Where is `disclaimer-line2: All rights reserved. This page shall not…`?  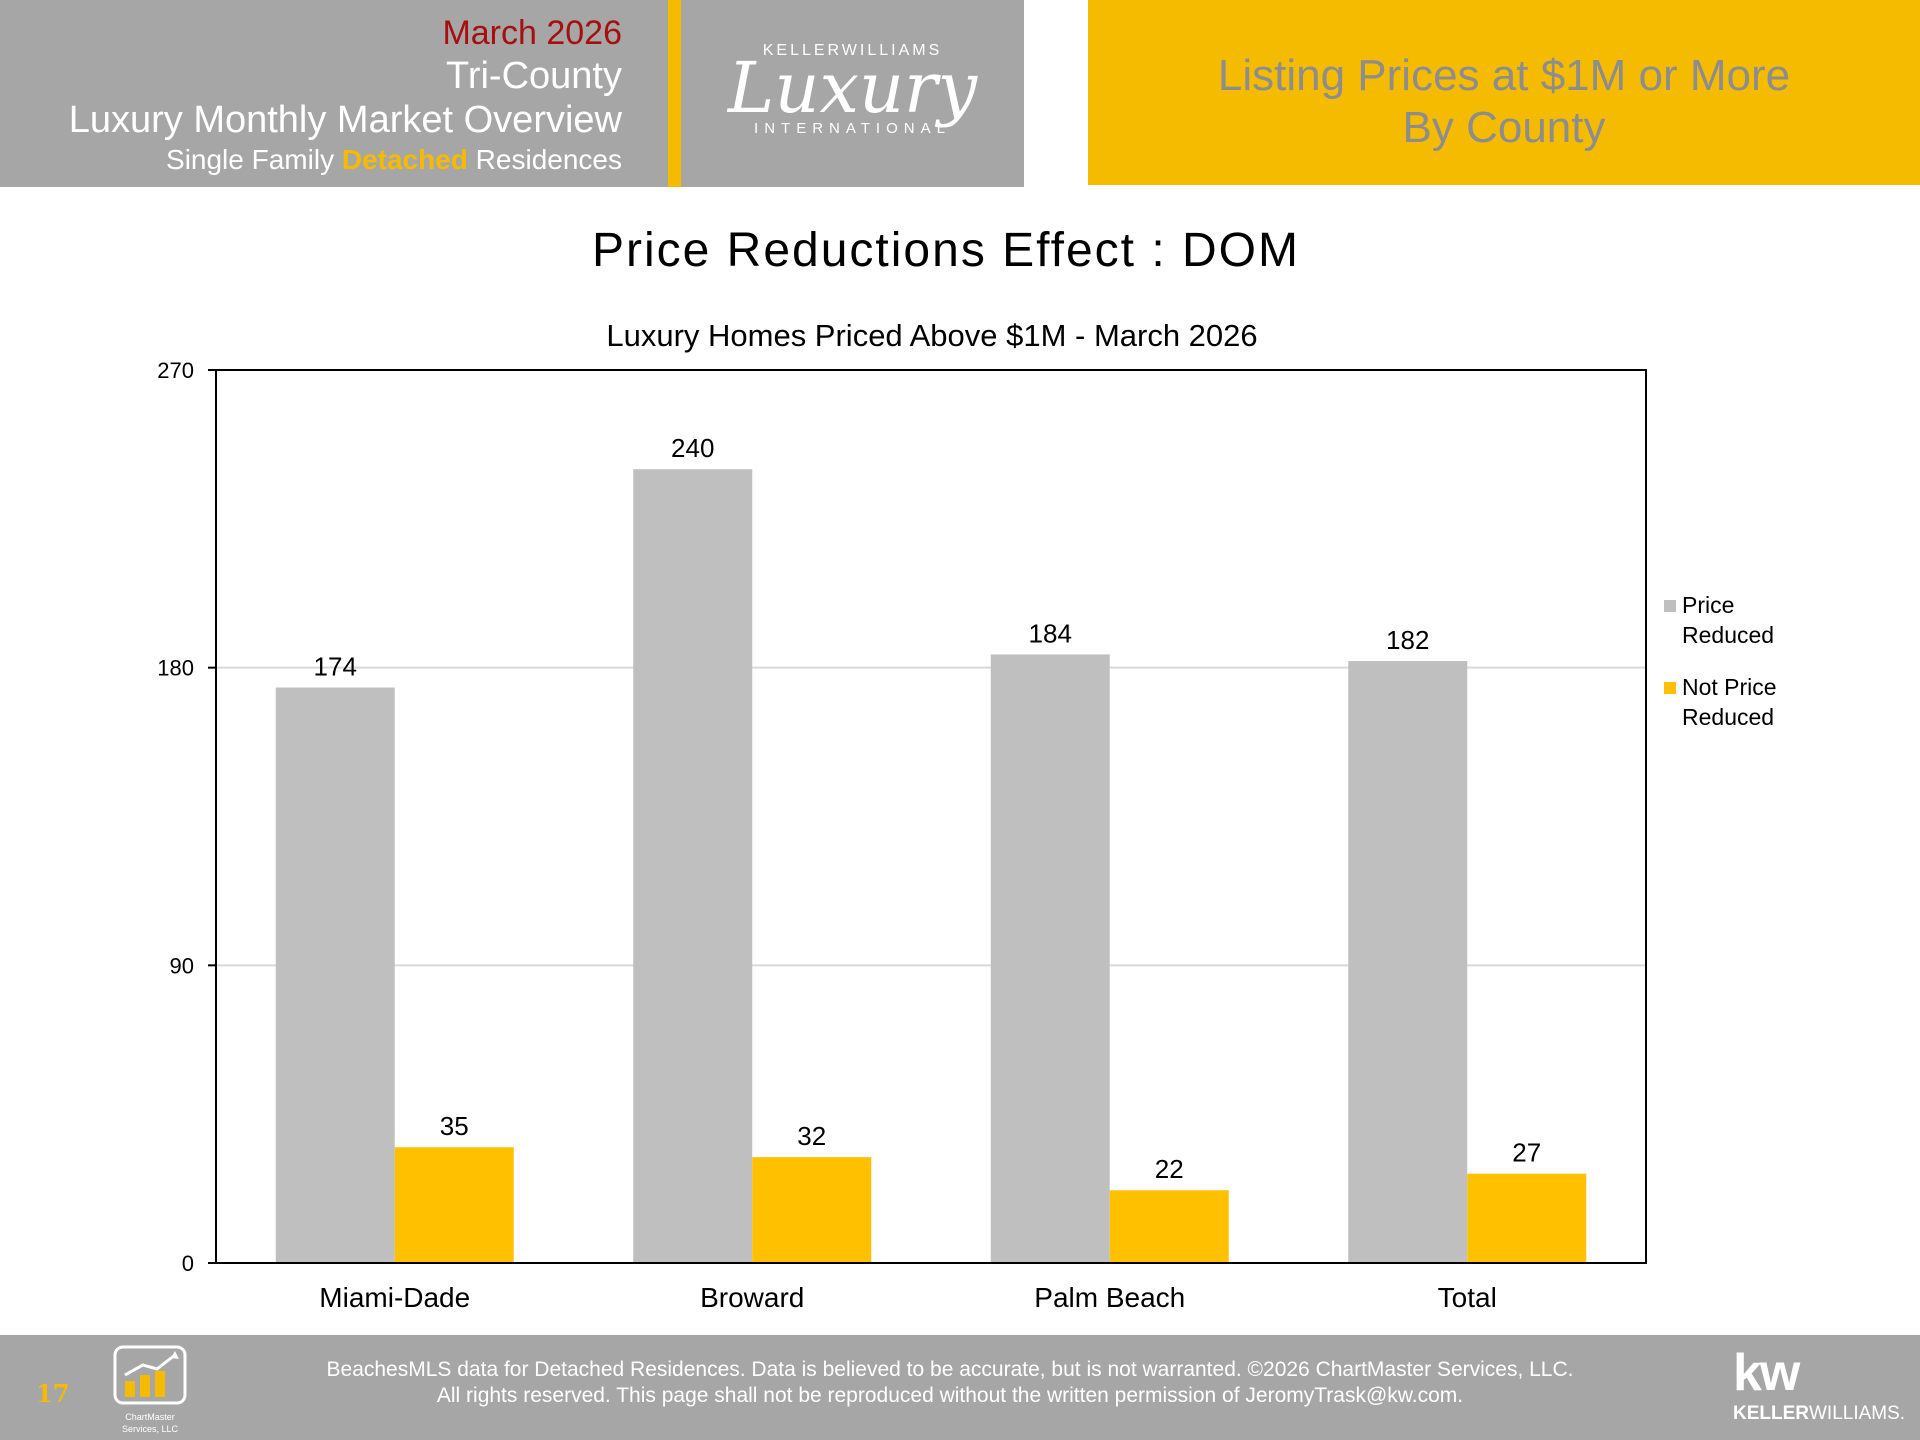
disclaimer-line2: All rights reserved. This page shall not… is located at coordinates (950, 1395).